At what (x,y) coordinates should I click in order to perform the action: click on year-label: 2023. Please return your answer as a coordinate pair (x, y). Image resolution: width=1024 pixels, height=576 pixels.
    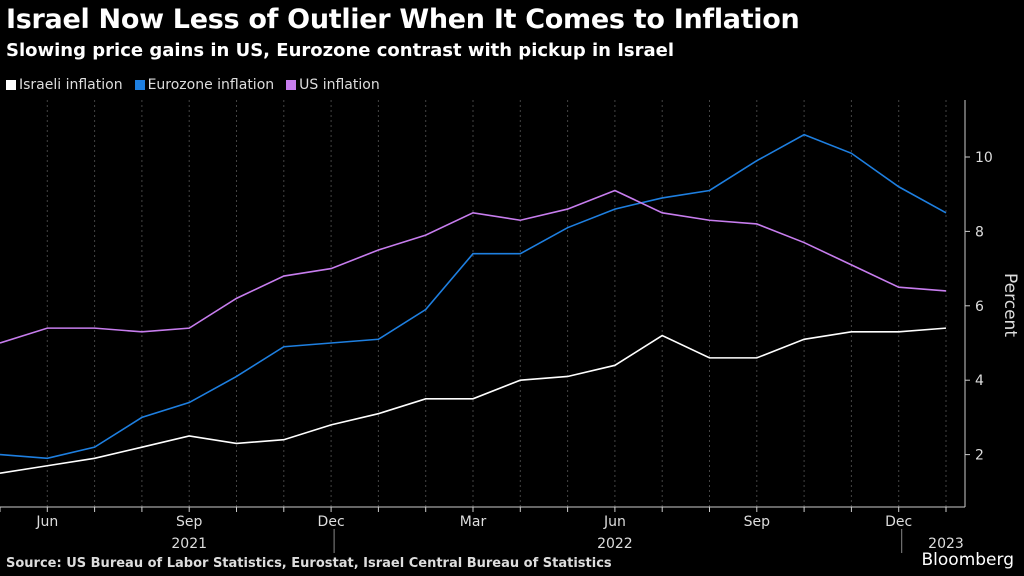
    Looking at the image, I should click on (946, 544).